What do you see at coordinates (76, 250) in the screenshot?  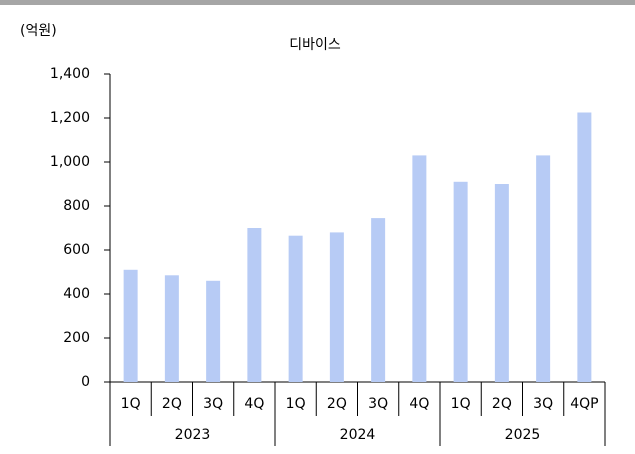 I see `y-tick-label: 600` at bounding box center [76, 250].